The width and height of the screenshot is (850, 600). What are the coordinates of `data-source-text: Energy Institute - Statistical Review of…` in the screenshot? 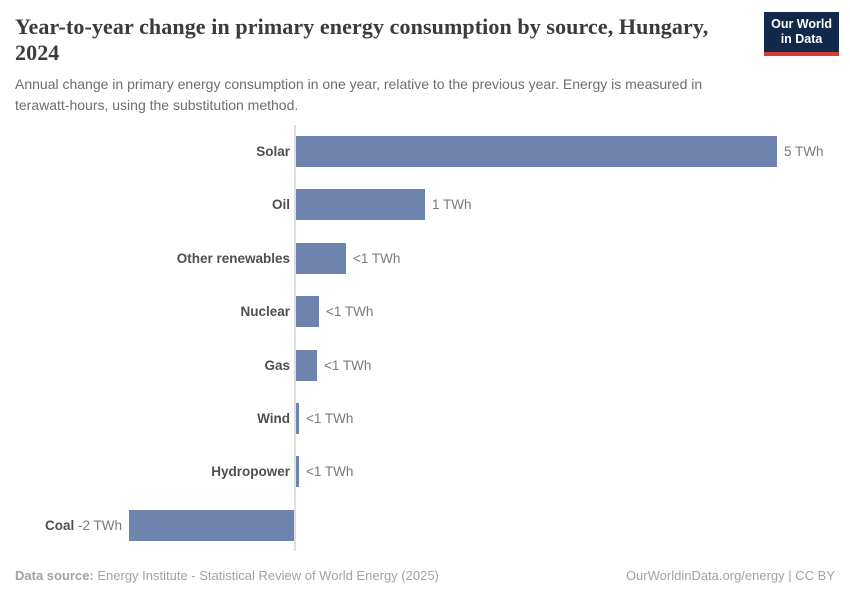 It's located at (266, 575).